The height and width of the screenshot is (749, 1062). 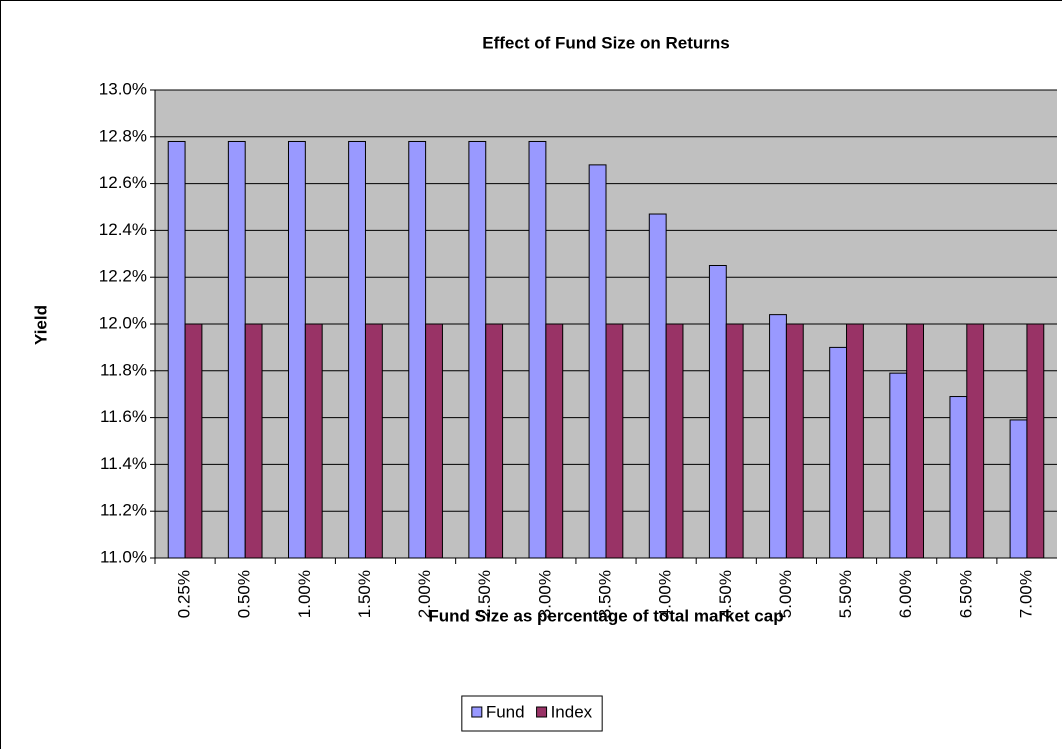 I want to click on y-tick-label: 12.6%, so click(x=123, y=182).